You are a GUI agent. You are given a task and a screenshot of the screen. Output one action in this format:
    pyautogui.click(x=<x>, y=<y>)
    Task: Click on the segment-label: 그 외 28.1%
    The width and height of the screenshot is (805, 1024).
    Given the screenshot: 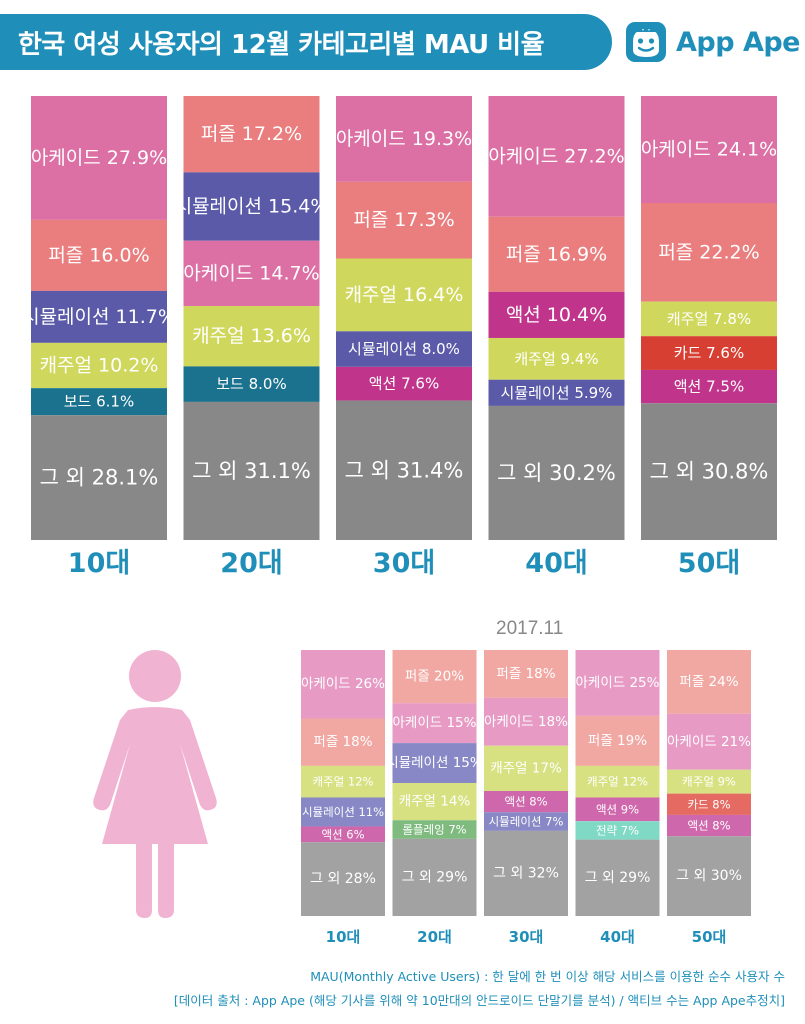 What is the action you would take?
    pyautogui.click(x=99, y=478)
    